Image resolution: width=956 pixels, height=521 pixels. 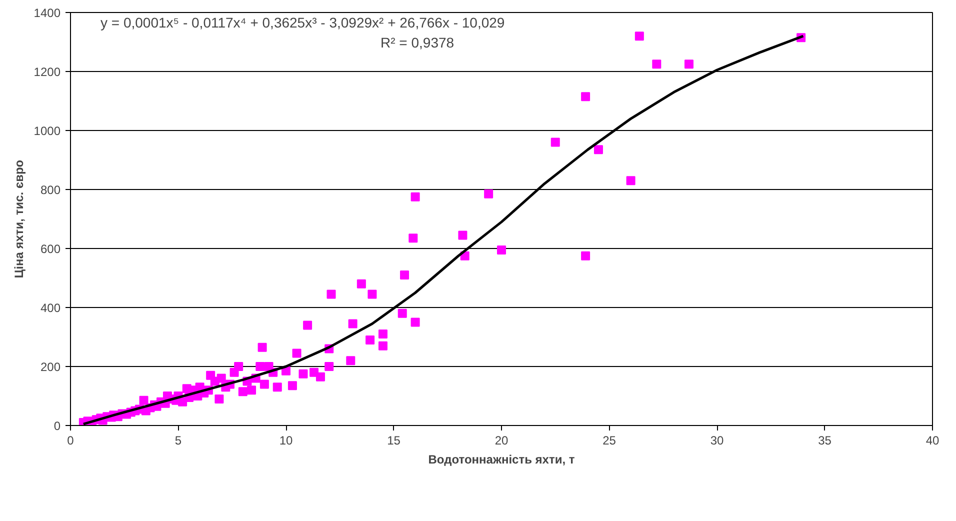 I want to click on x-tick-label: 20, so click(x=501, y=441).